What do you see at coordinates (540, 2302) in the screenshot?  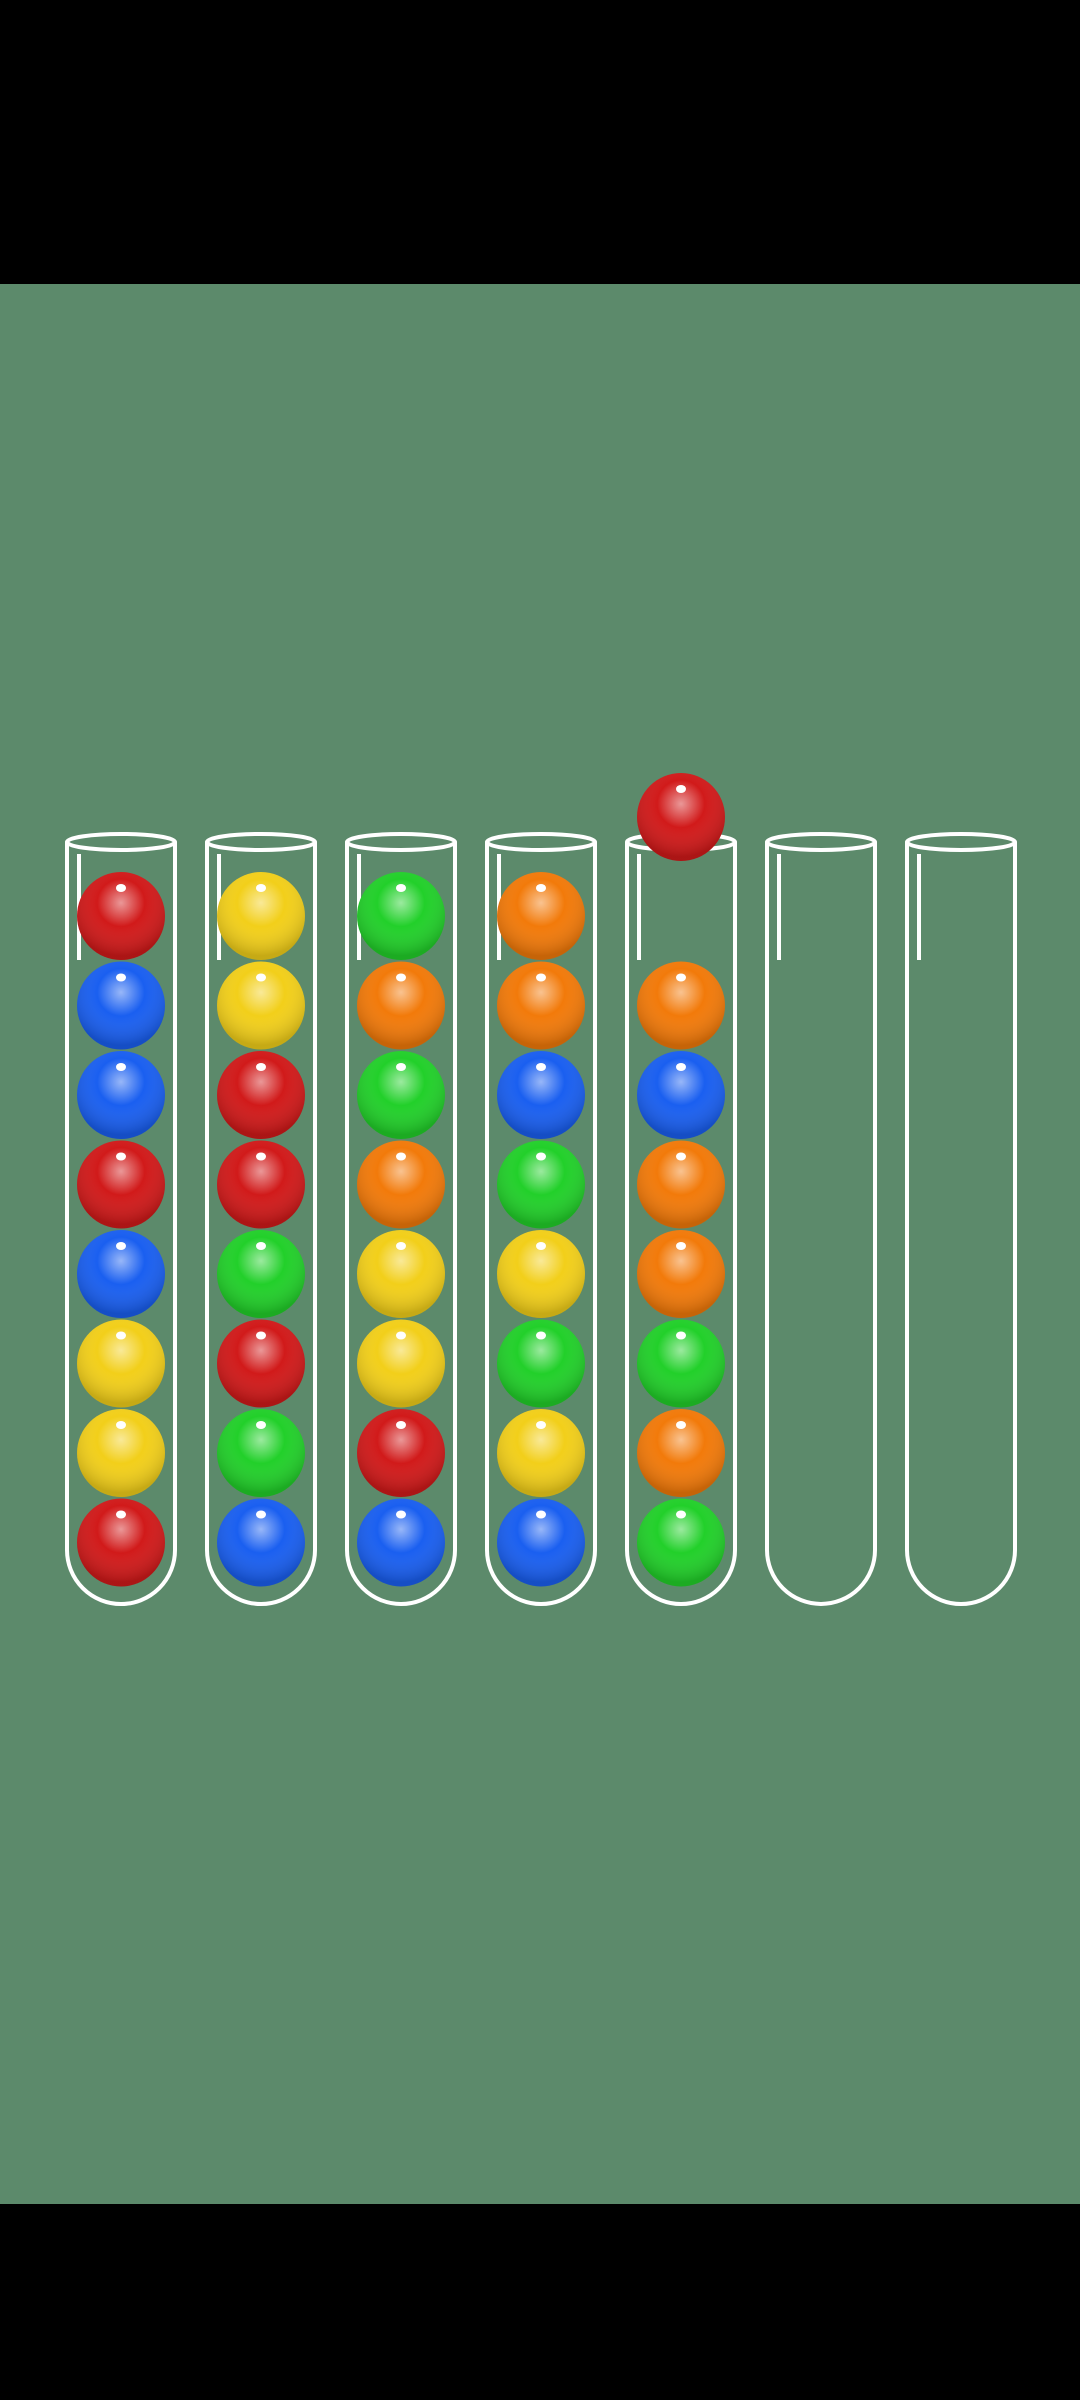 I see `navigation-bar-area` at bounding box center [540, 2302].